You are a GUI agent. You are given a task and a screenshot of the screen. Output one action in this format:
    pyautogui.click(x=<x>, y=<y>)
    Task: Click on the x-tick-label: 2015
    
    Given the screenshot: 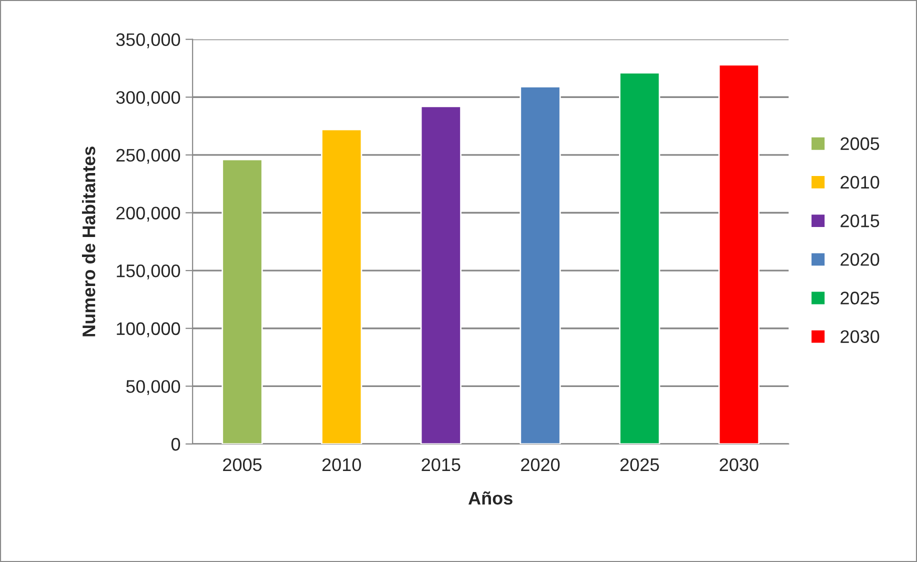 What is the action you would take?
    pyautogui.click(x=441, y=465)
    